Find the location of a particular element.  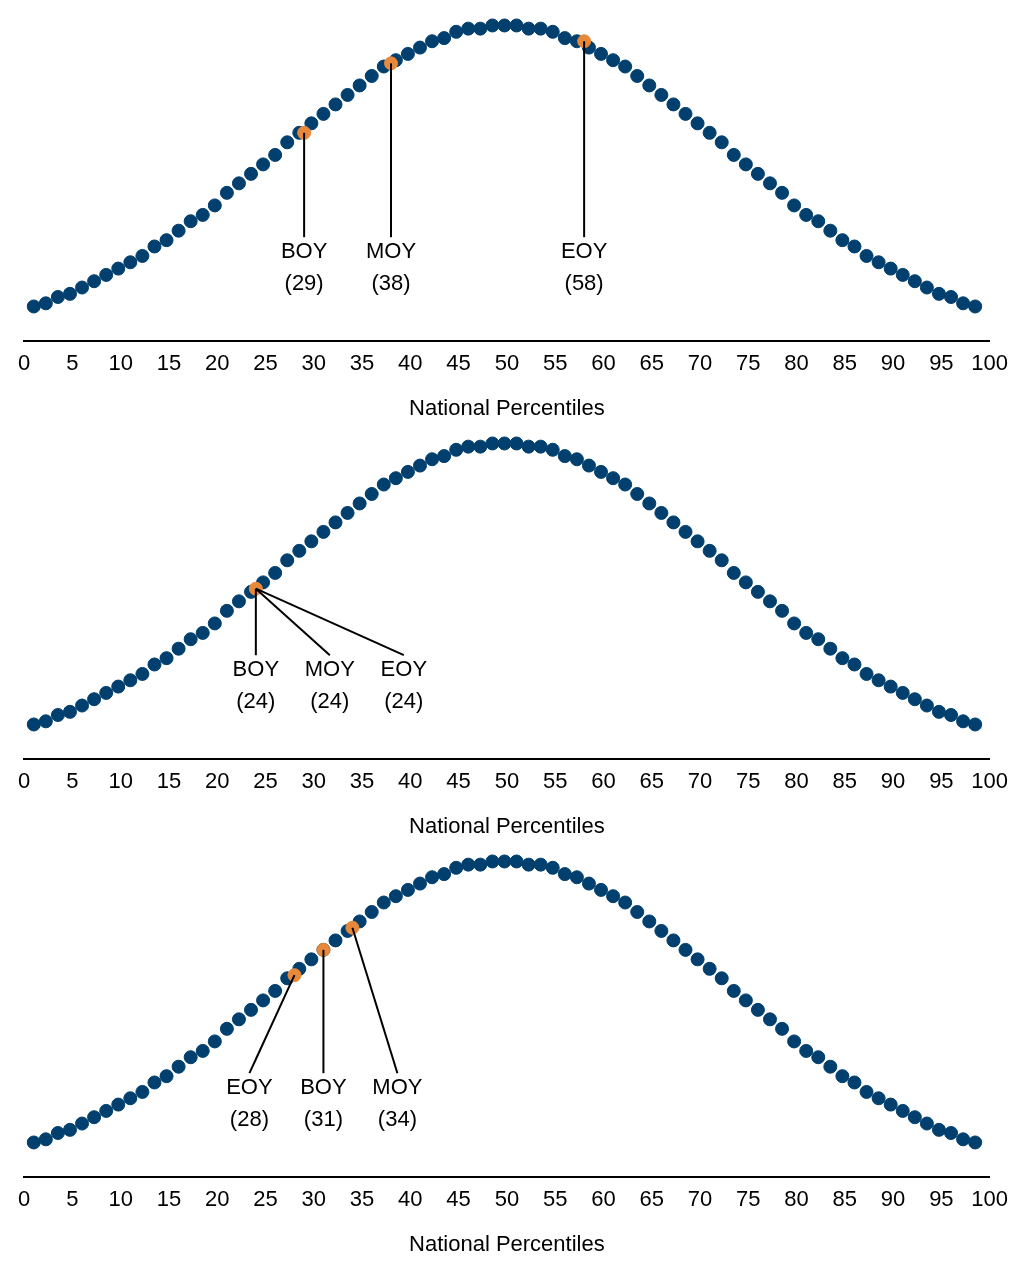

annotation: BOY (31) is located at coordinates (323, 1103).